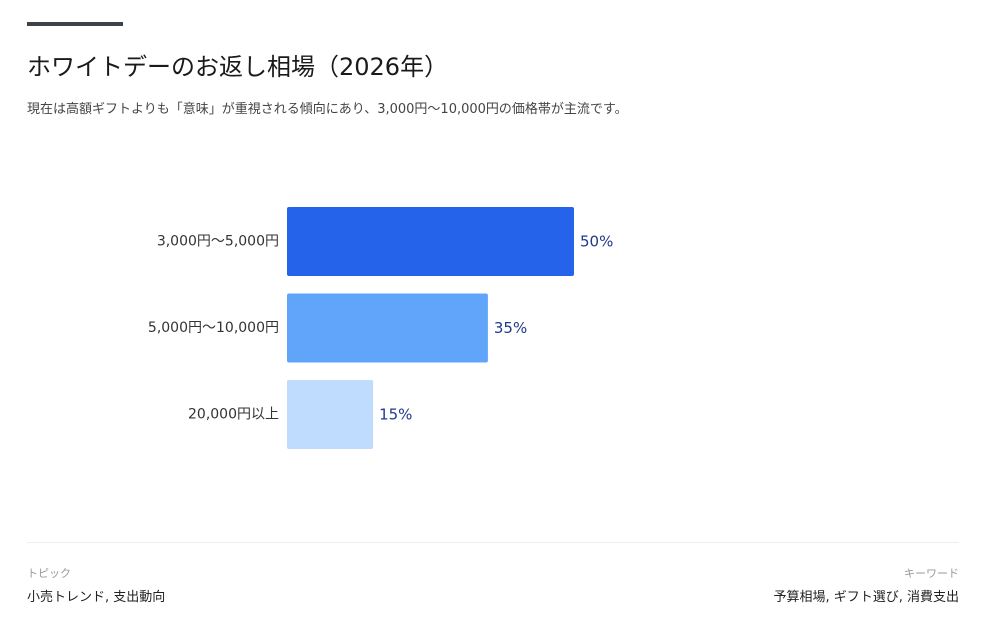 The image size is (986, 630). Describe the element at coordinates (96, 597) in the screenshot. I see `footer-topic-value: 小売トレンド, 支出動向` at that location.